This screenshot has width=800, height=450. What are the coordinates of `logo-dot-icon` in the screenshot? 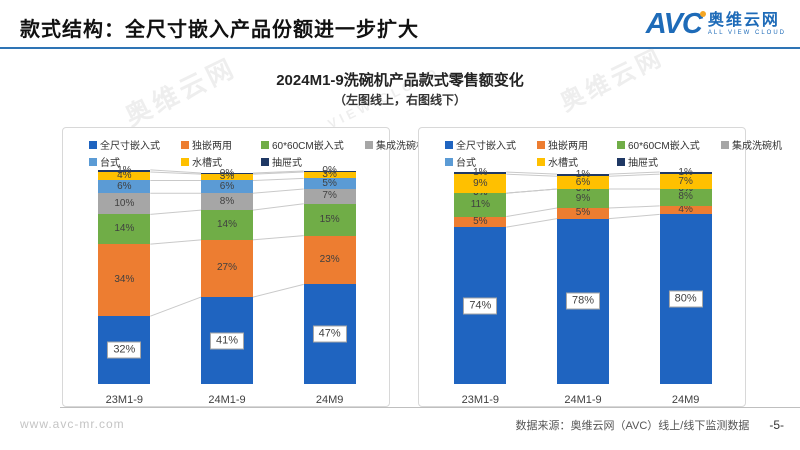 It's located at (702, 14).